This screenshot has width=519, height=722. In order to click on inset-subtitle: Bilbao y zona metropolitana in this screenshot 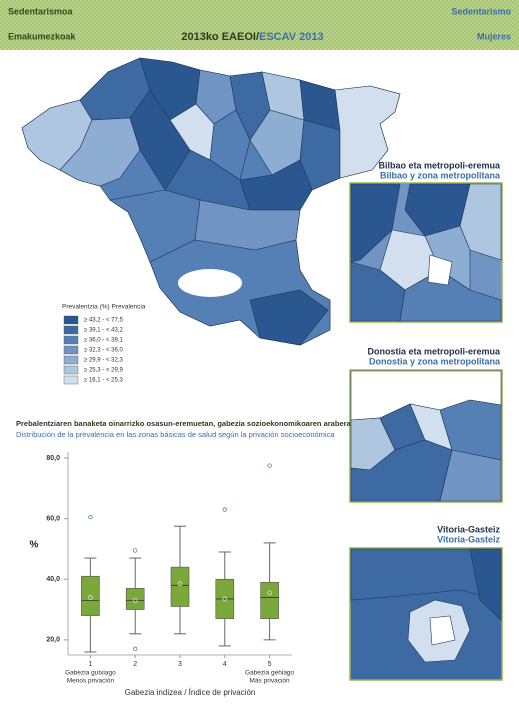, I will do `click(440, 175)`.